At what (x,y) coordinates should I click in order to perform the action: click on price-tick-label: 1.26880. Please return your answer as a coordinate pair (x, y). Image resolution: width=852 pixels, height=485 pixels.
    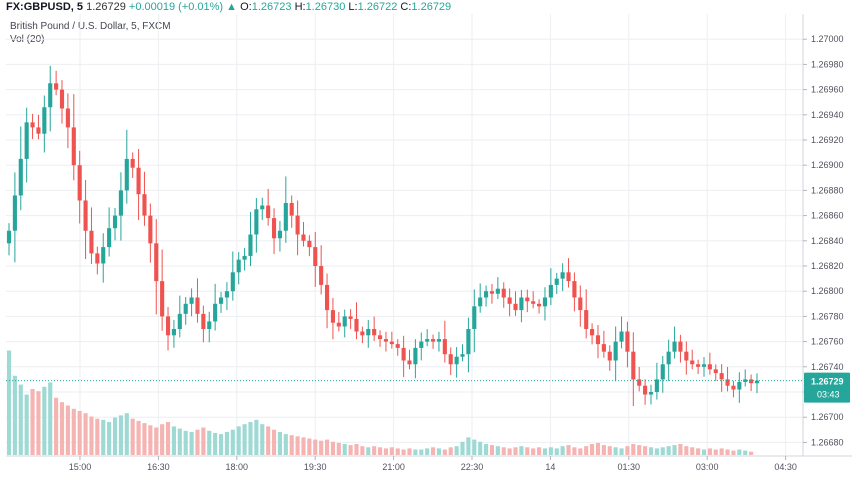
    Looking at the image, I should click on (827, 190).